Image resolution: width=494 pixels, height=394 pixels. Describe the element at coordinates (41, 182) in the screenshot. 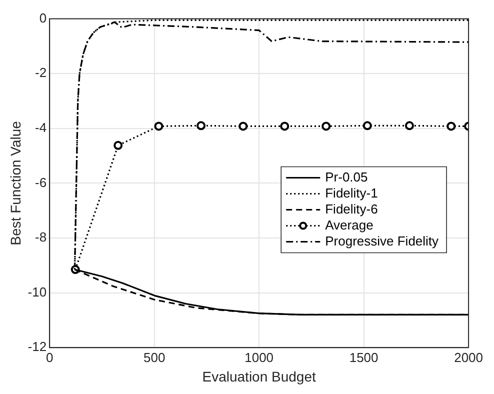

I see `y-tick-label: -6` at that location.